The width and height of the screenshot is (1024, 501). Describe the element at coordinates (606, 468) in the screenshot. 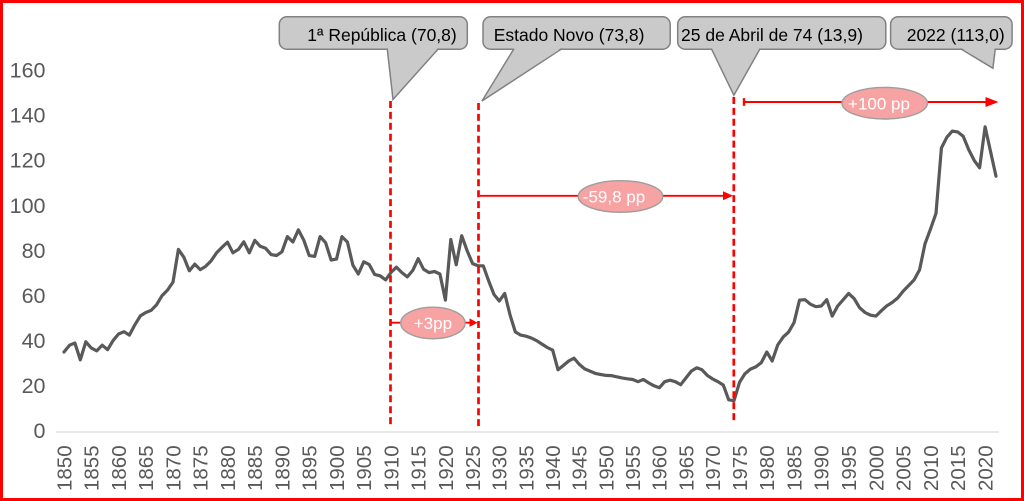

I see `svg-text: 1950` at that location.